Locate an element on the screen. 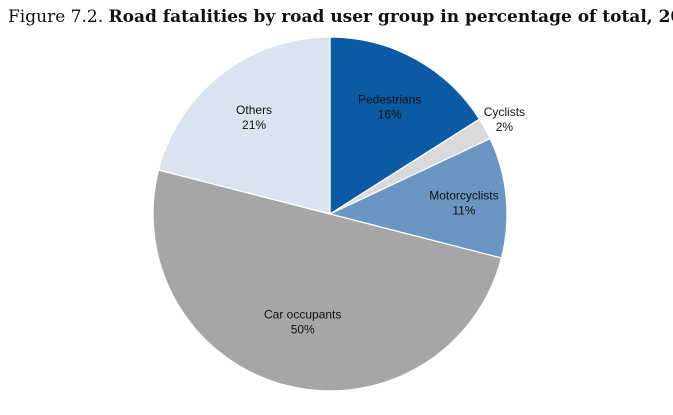 Image resolution: width=673 pixels, height=415 pixels. slice-label-motorcyclists: Motorcyclists is located at coordinates (463, 195).